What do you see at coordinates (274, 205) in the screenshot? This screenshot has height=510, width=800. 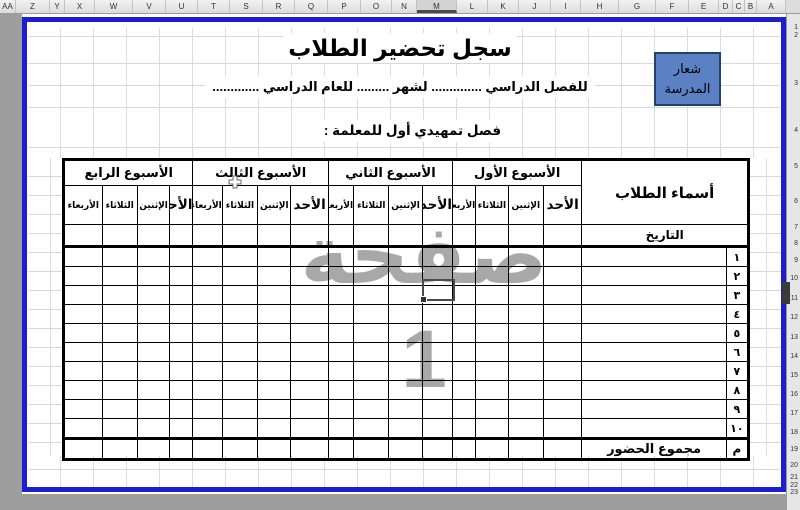 I see `day-header-w3-2: الإثنين` at bounding box center [274, 205].